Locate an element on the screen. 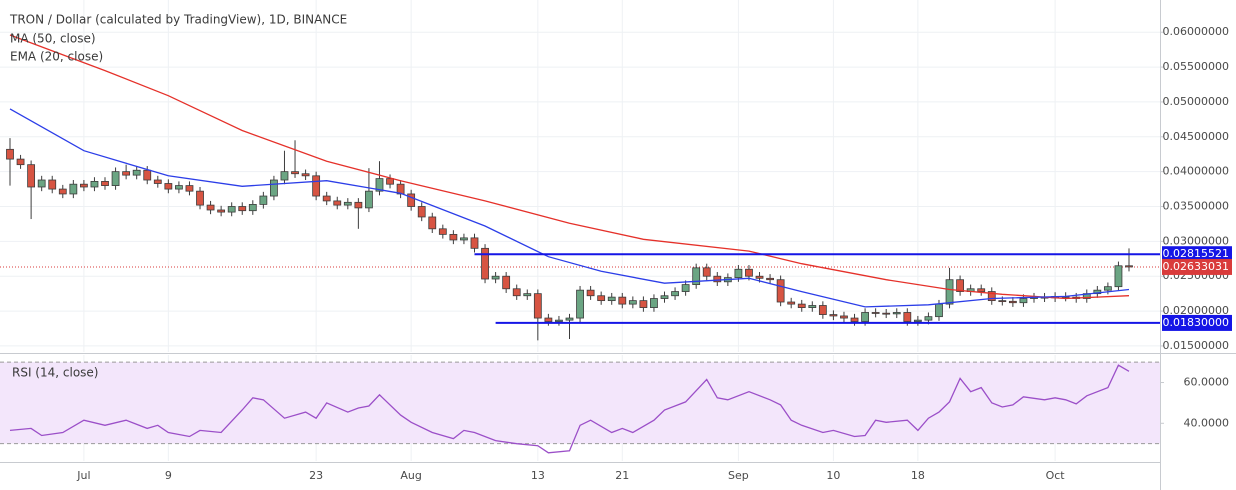 Image resolution: width=1236 pixels, height=490 pixels. x-tick-label: Sep is located at coordinates (738, 475).